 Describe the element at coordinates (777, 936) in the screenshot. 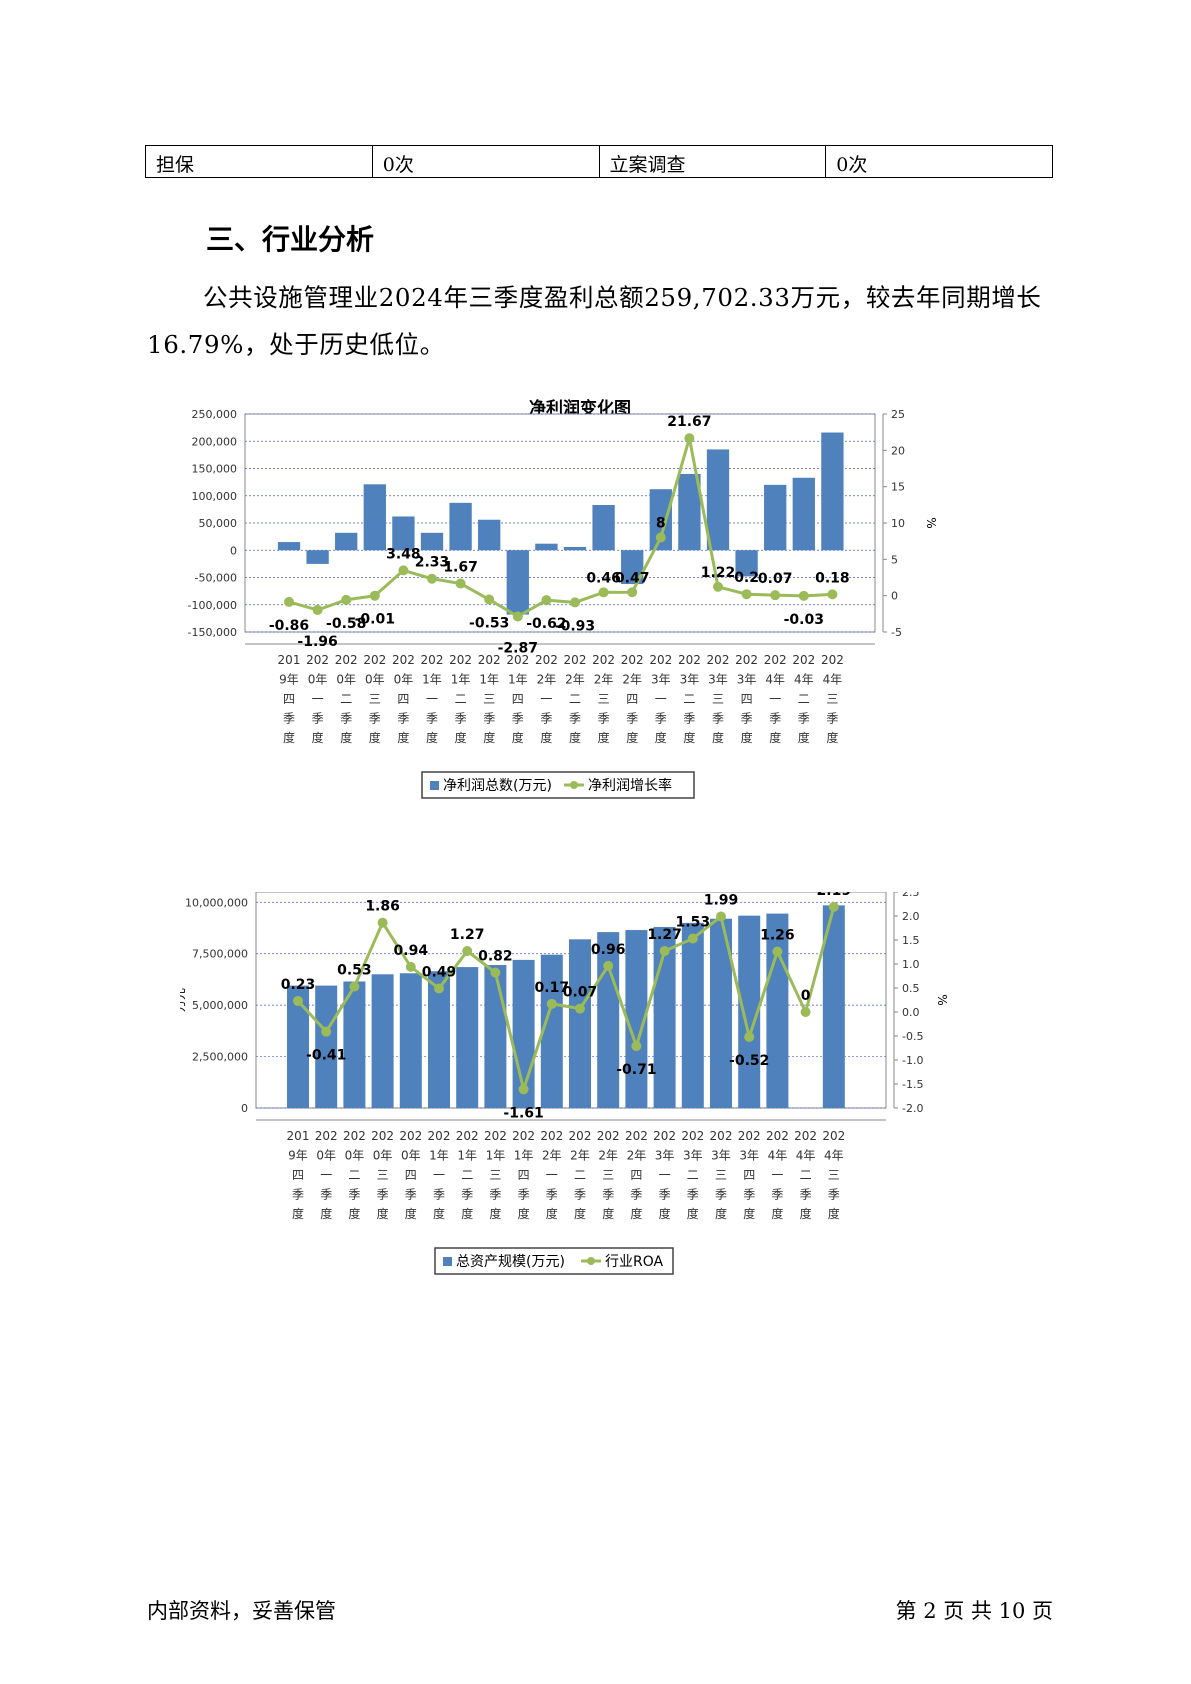

I see `data-label: 1.26` at that location.